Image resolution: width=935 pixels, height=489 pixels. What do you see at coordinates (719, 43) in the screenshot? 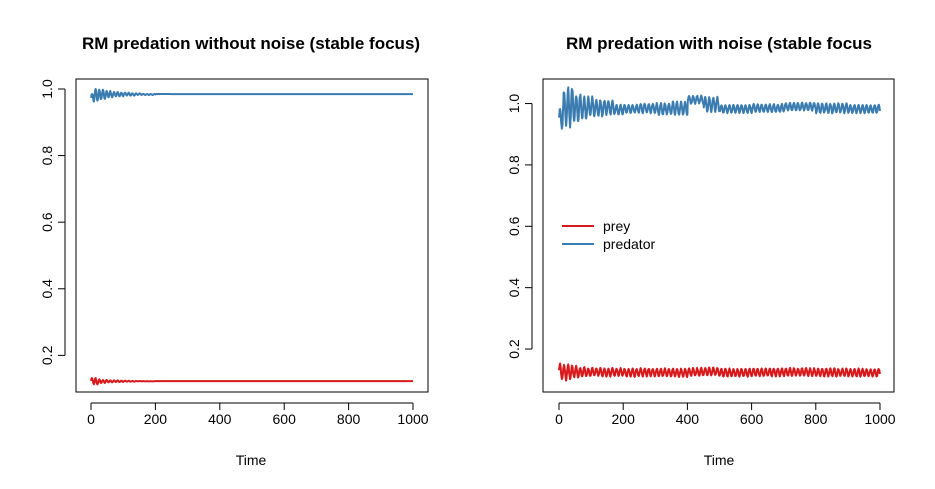
I see `chart-title: RM predation with noise (stable focus` at bounding box center [719, 43].